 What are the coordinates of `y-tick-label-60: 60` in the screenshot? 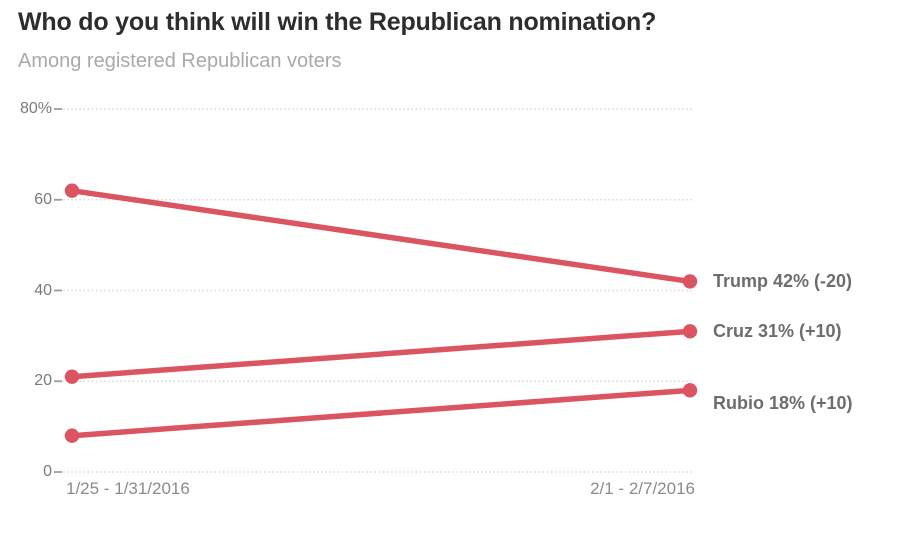 It's located at (43, 199).